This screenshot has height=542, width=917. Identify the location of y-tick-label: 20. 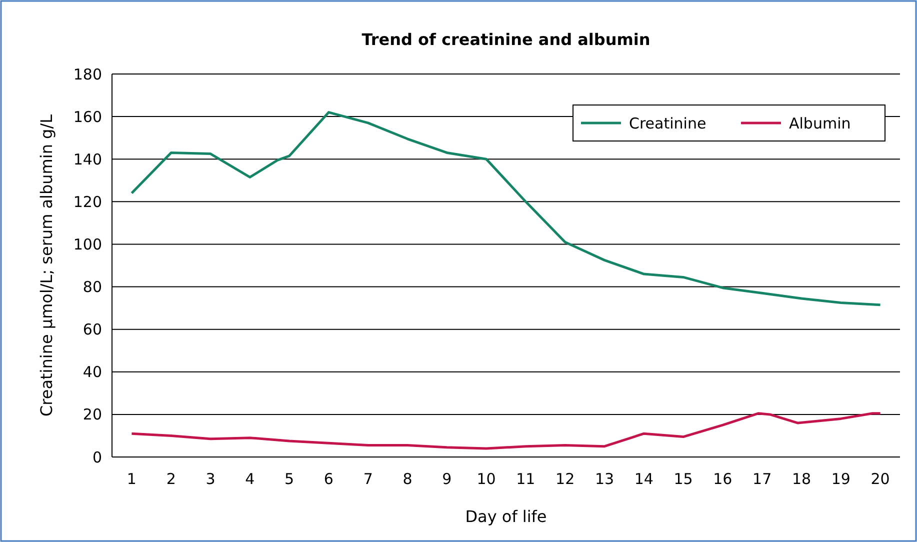
(92, 415).